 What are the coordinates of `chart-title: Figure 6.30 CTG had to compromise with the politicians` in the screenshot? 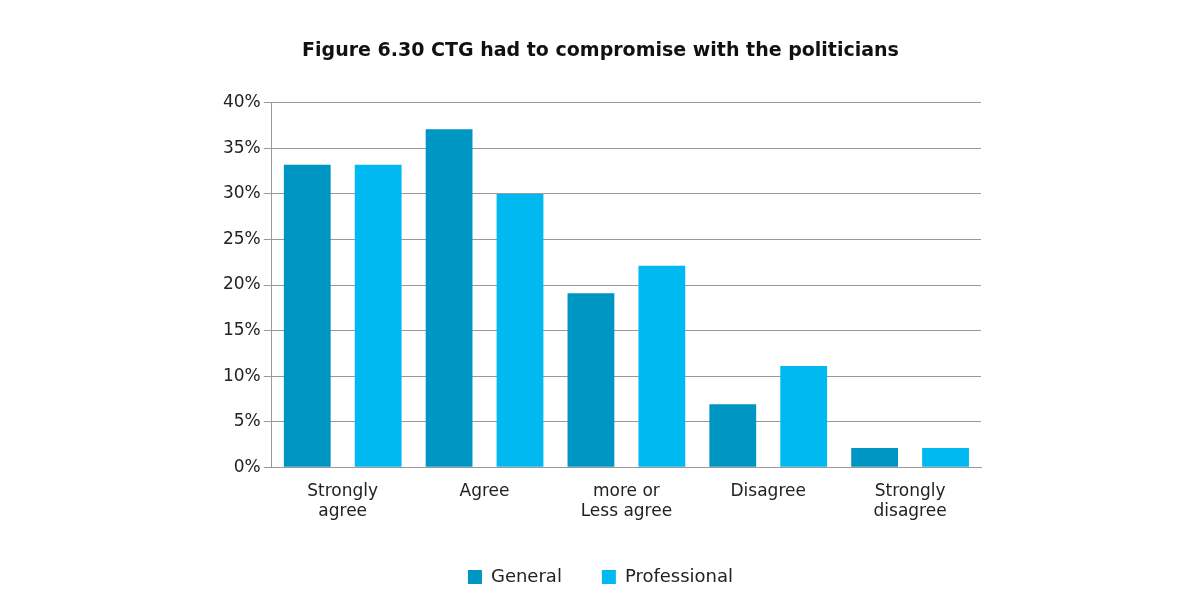 It's located at (600, 49).